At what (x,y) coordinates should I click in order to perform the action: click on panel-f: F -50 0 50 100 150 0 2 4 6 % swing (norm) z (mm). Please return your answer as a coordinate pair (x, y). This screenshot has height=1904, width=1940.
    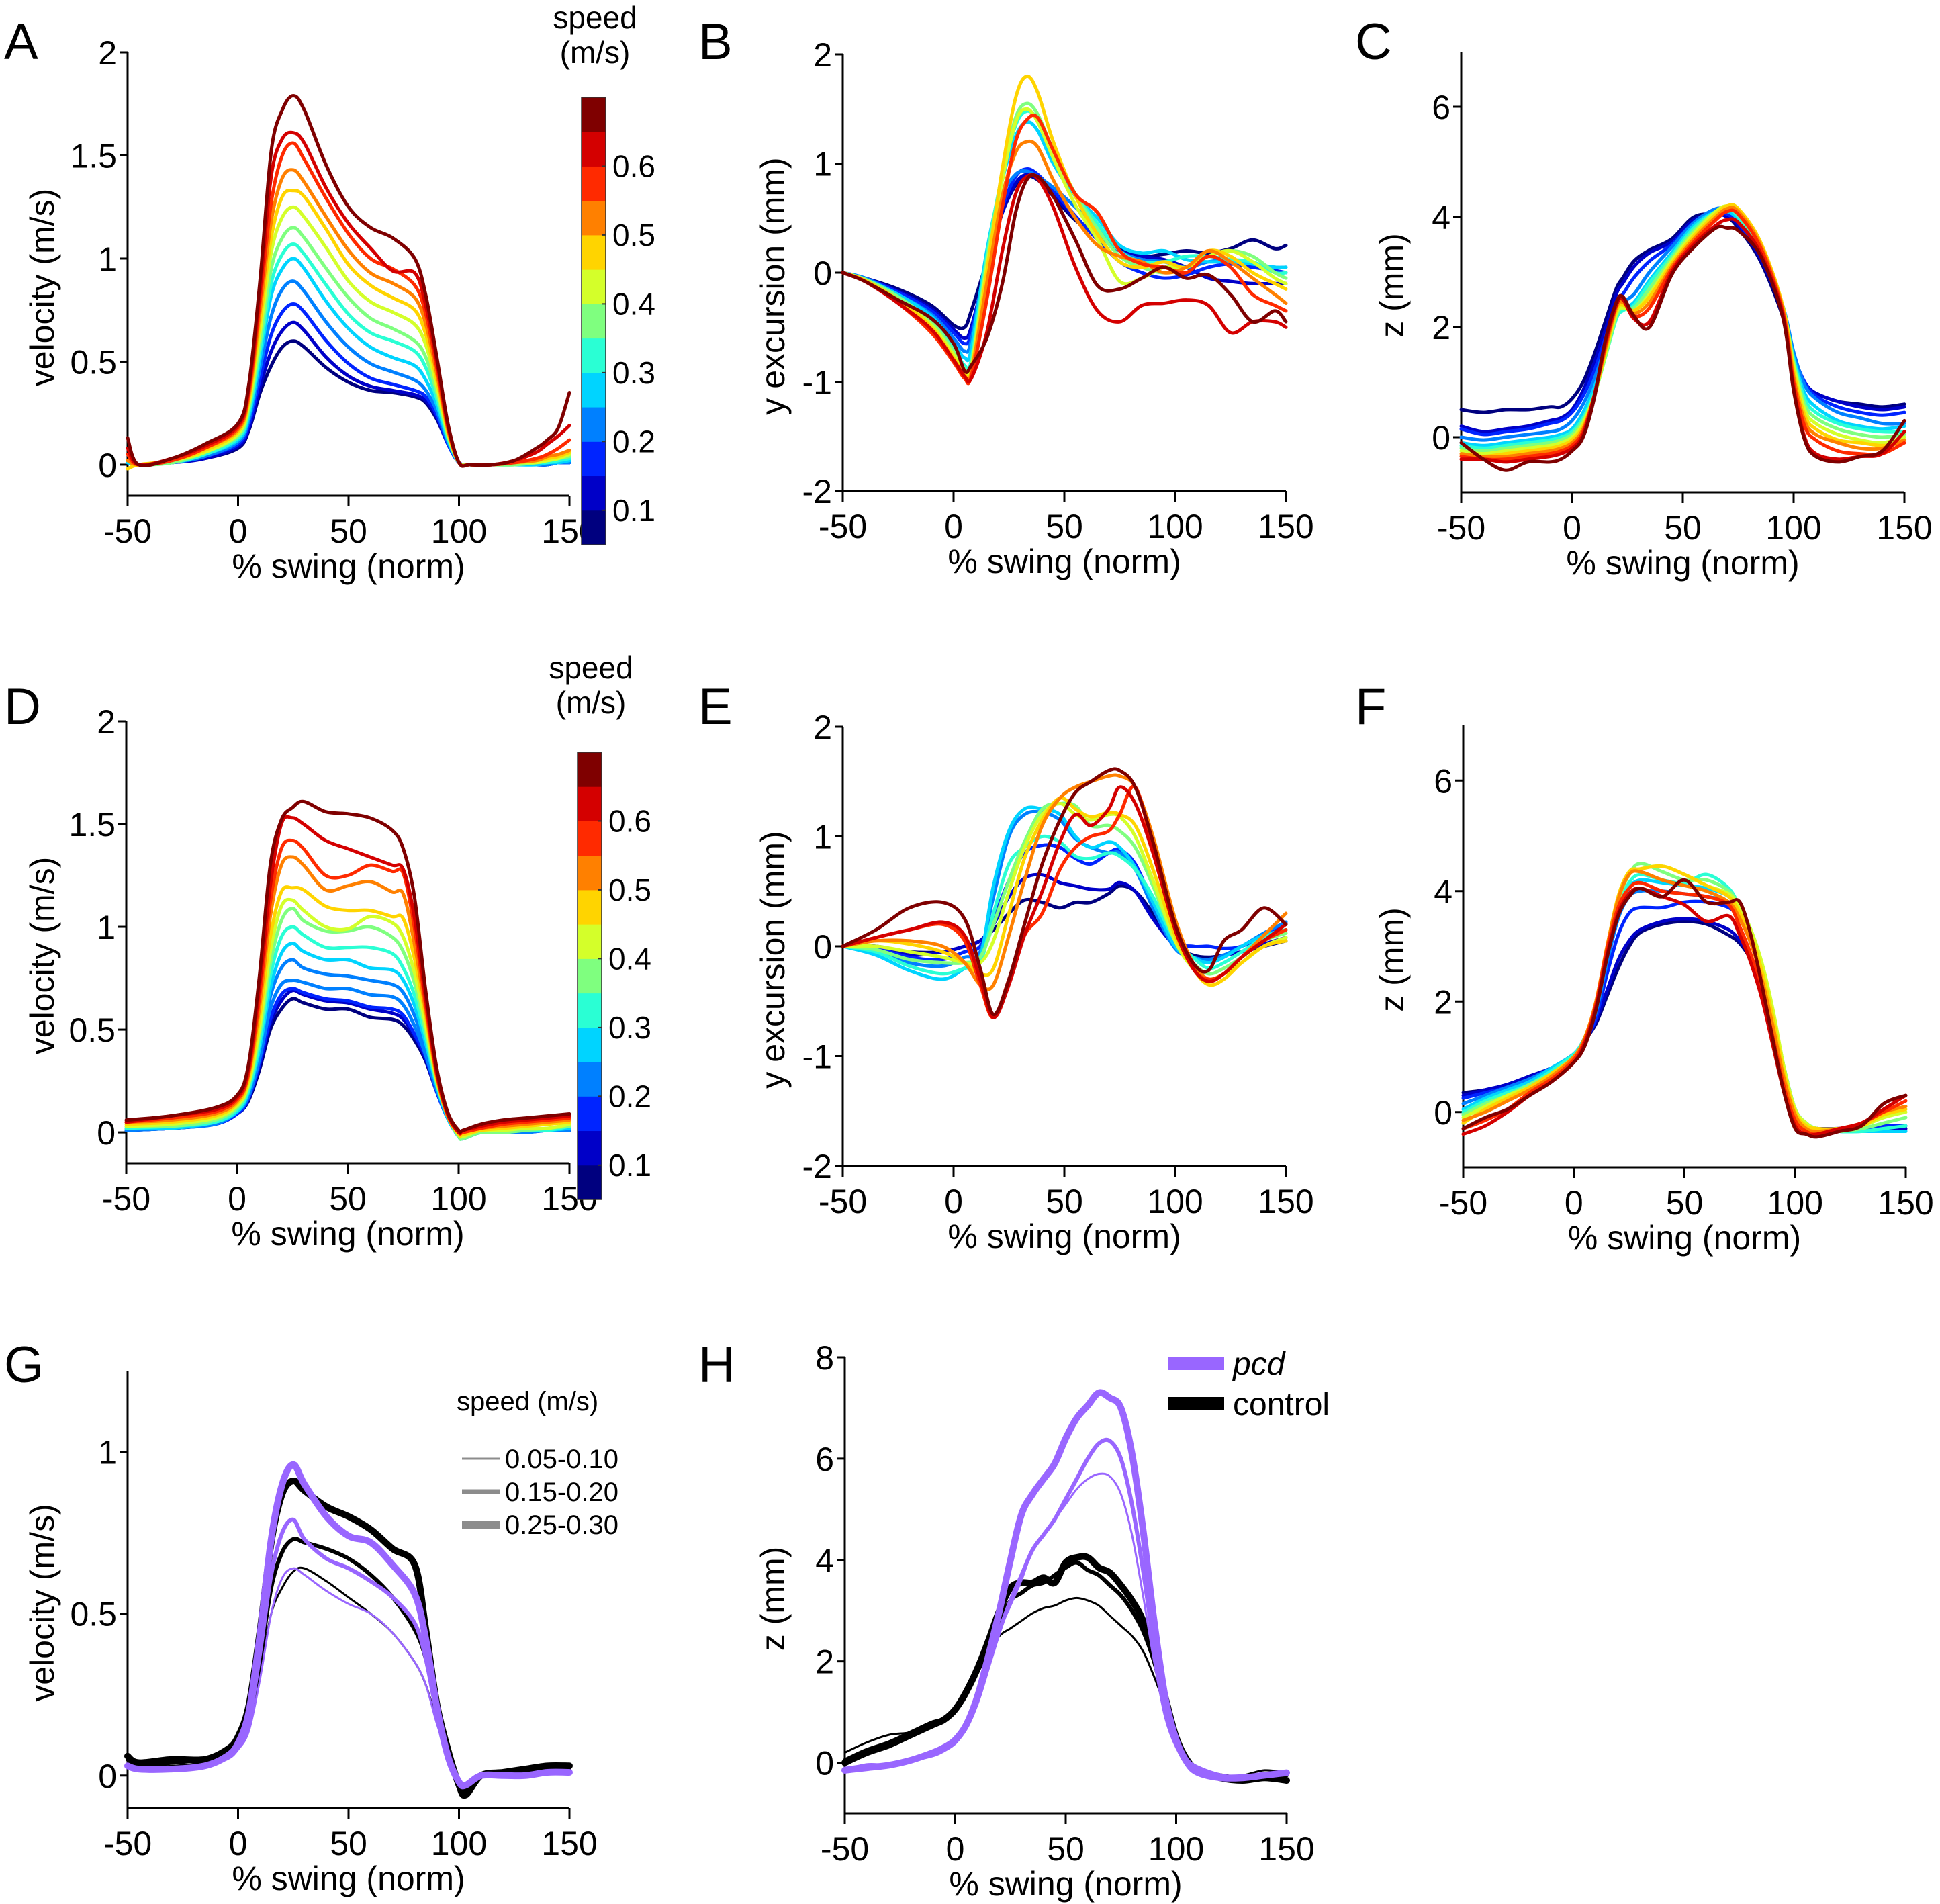
    Looking at the image, I should click on (1644, 967).